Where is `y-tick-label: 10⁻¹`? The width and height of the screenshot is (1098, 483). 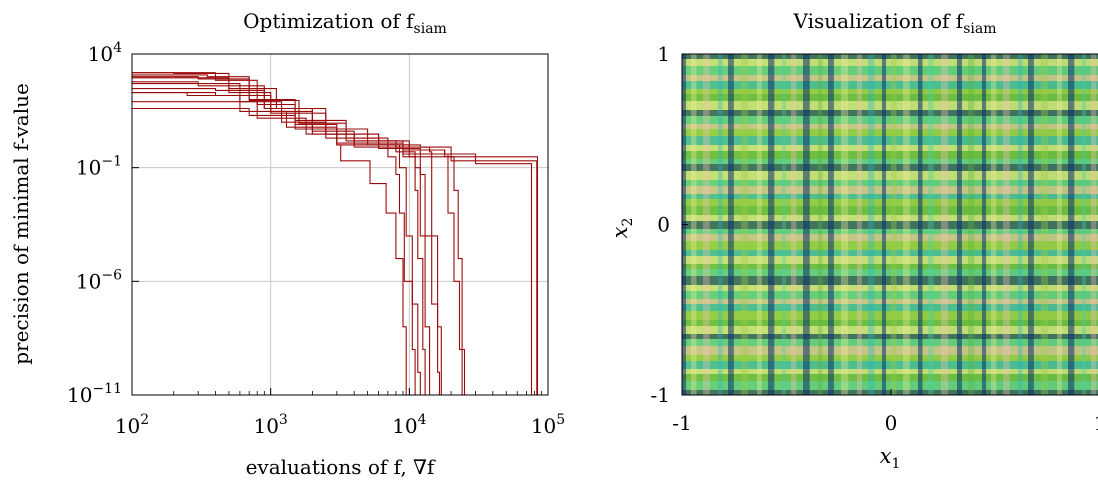 y-tick-label: 10⁻¹ is located at coordinates (99, 167).